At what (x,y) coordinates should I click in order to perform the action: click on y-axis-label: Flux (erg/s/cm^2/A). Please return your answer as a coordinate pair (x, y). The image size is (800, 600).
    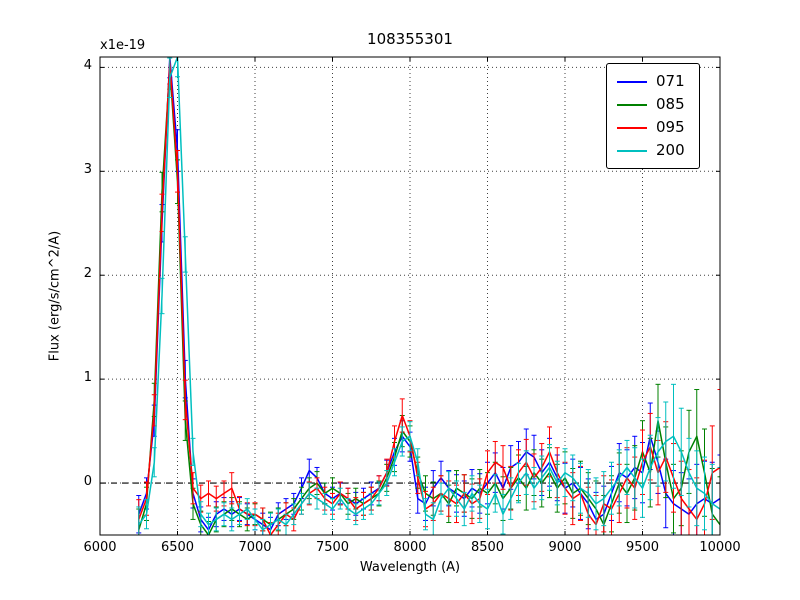
    Looking at the image, I should click on (55, 296).